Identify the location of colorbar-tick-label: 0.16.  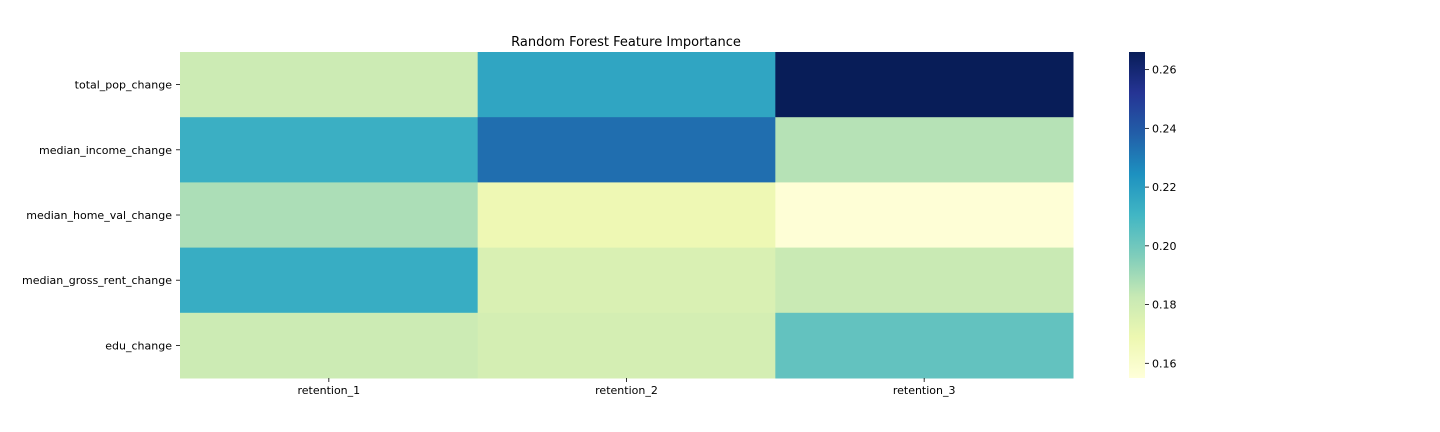
(1164, 363).